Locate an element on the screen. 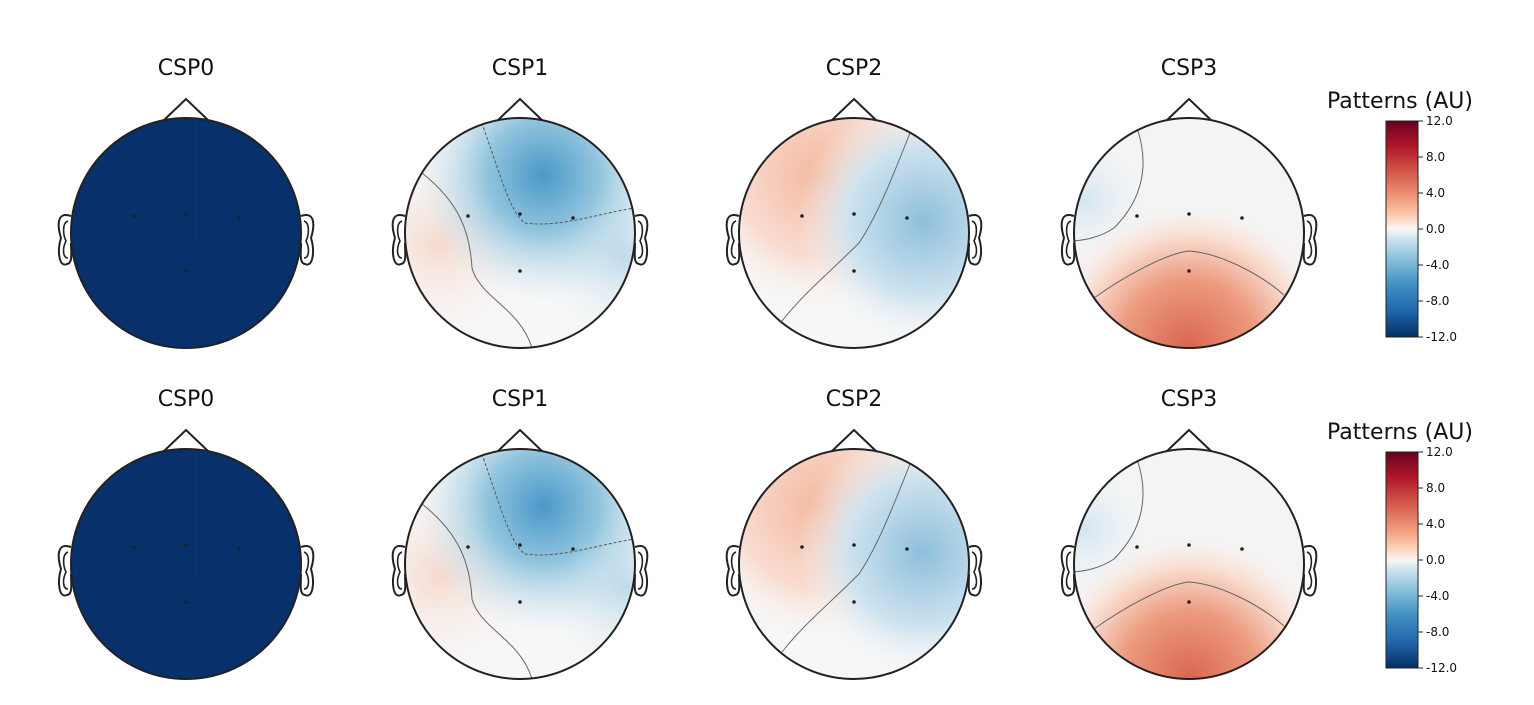  field-negative is located at coordinates (520, 564).